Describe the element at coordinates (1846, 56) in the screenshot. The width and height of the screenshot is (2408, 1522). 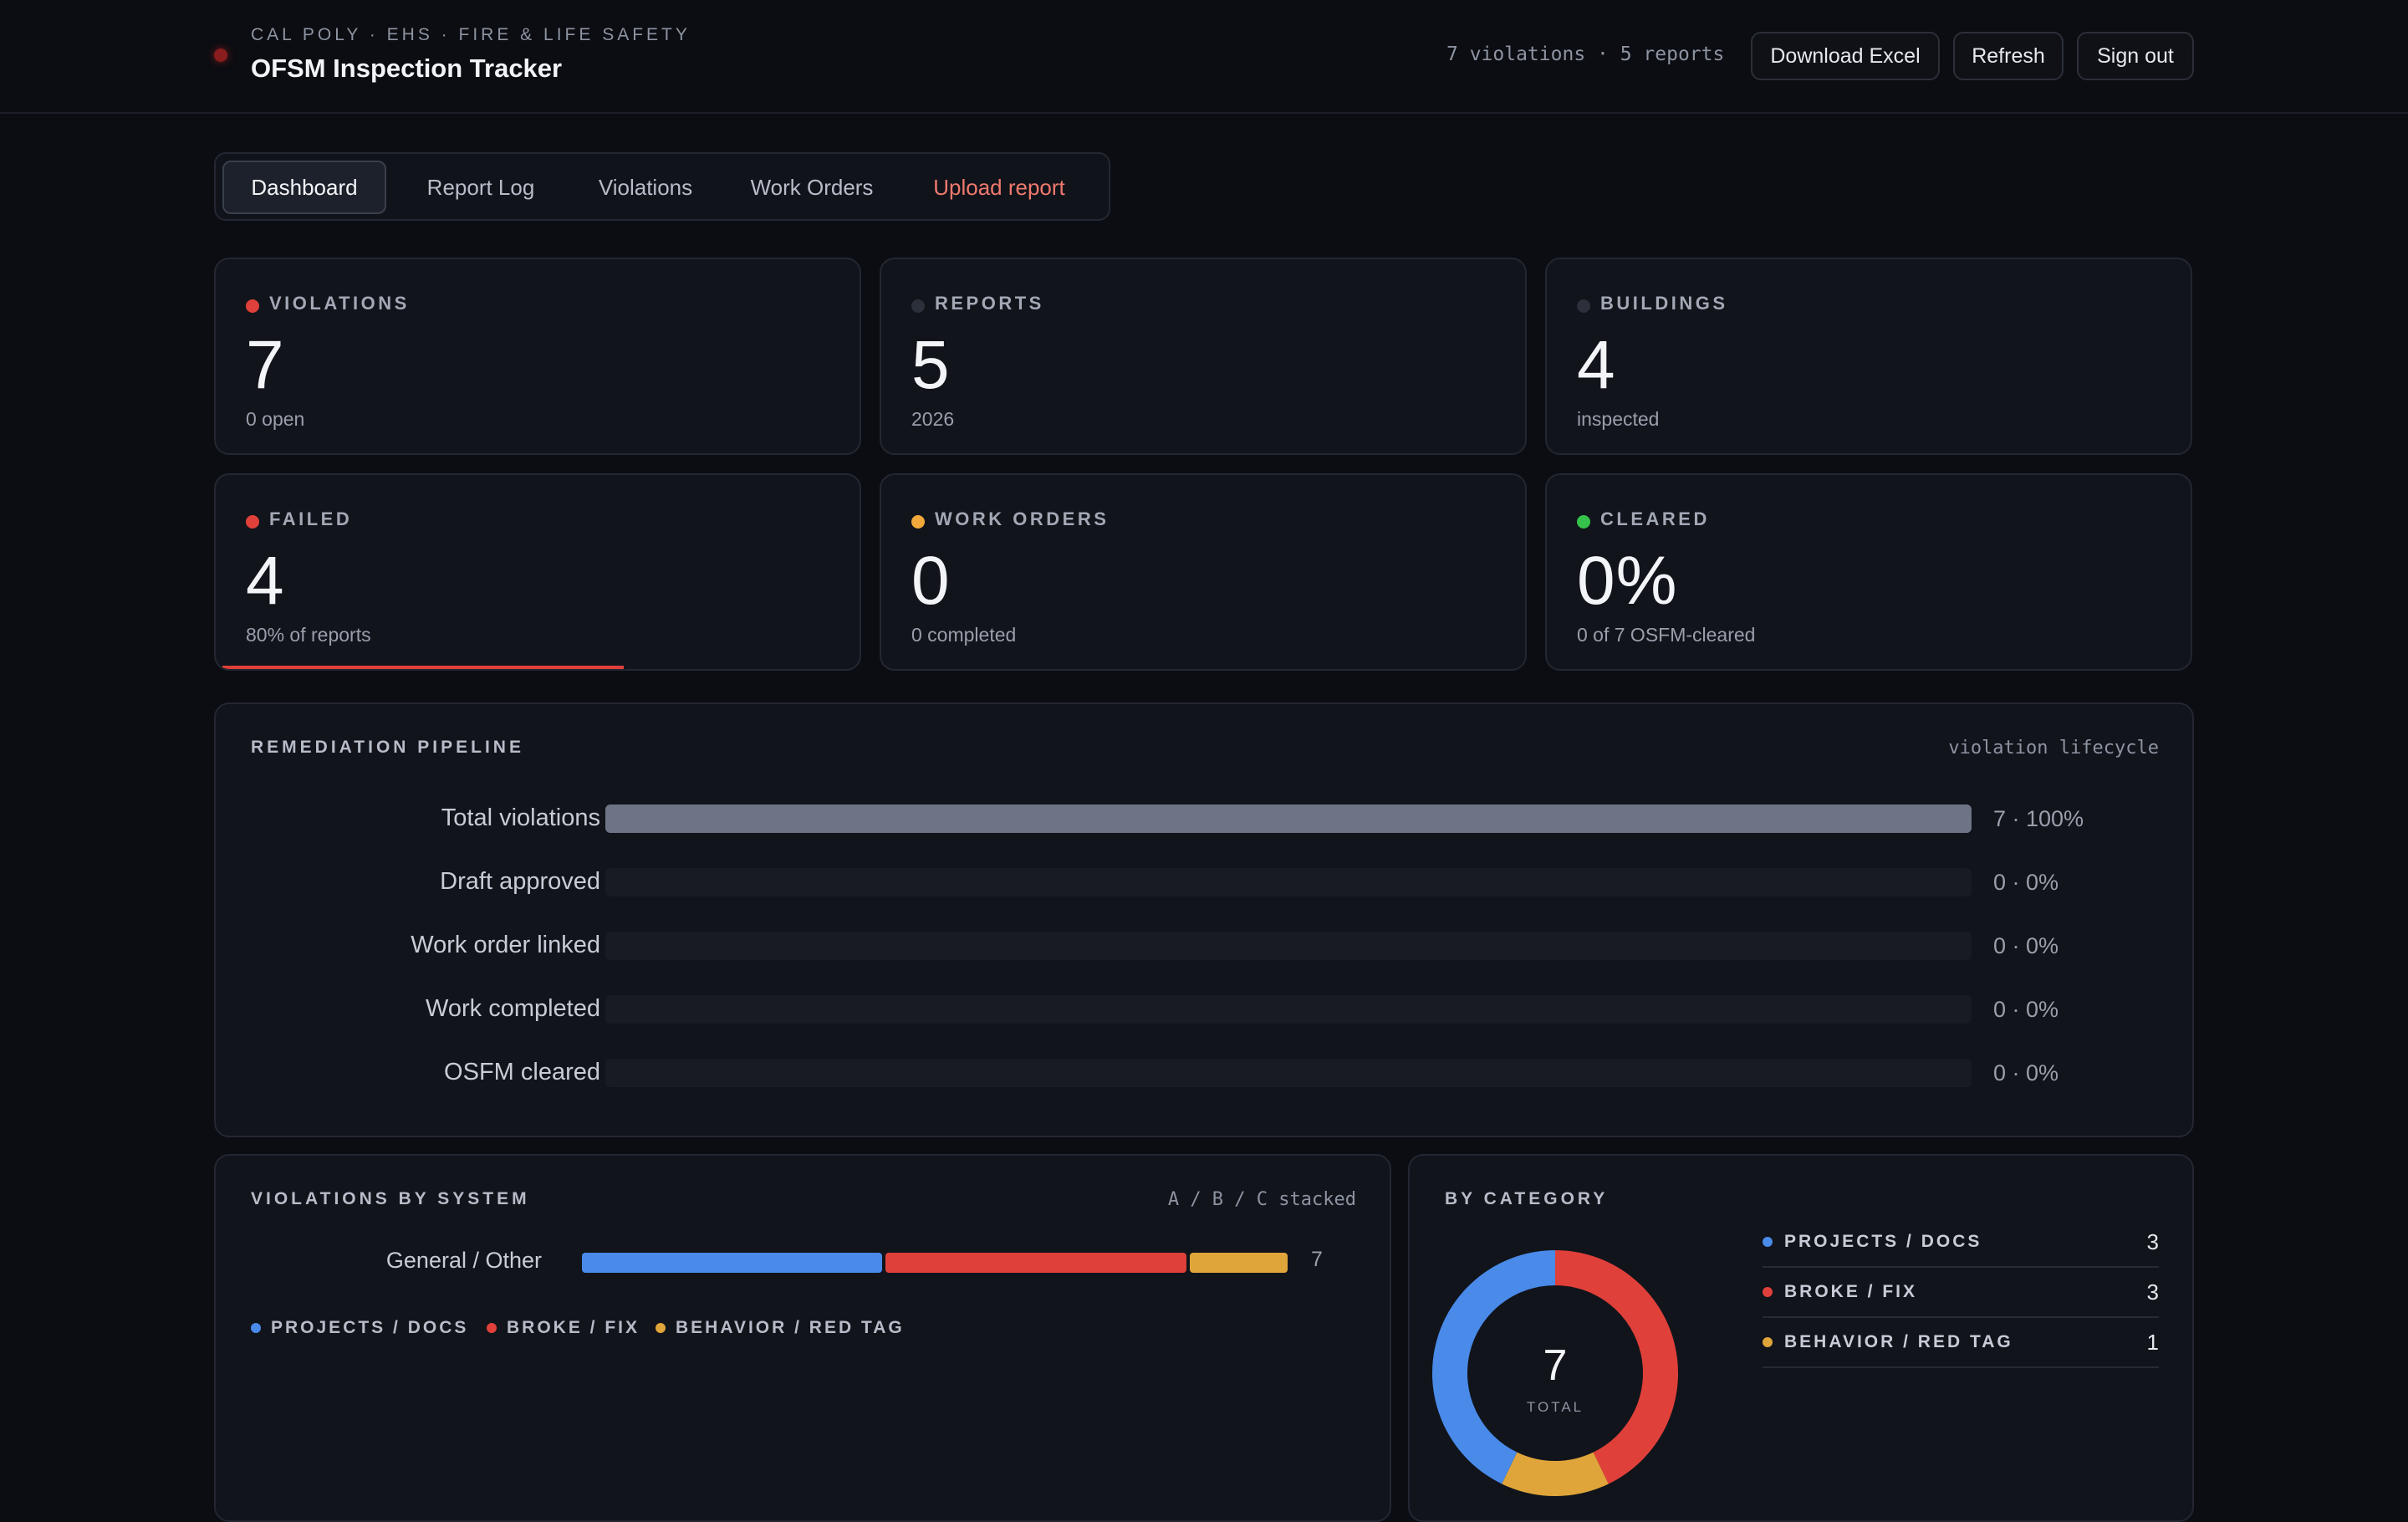
I see `download-excel-button: Download Excel` at that location.